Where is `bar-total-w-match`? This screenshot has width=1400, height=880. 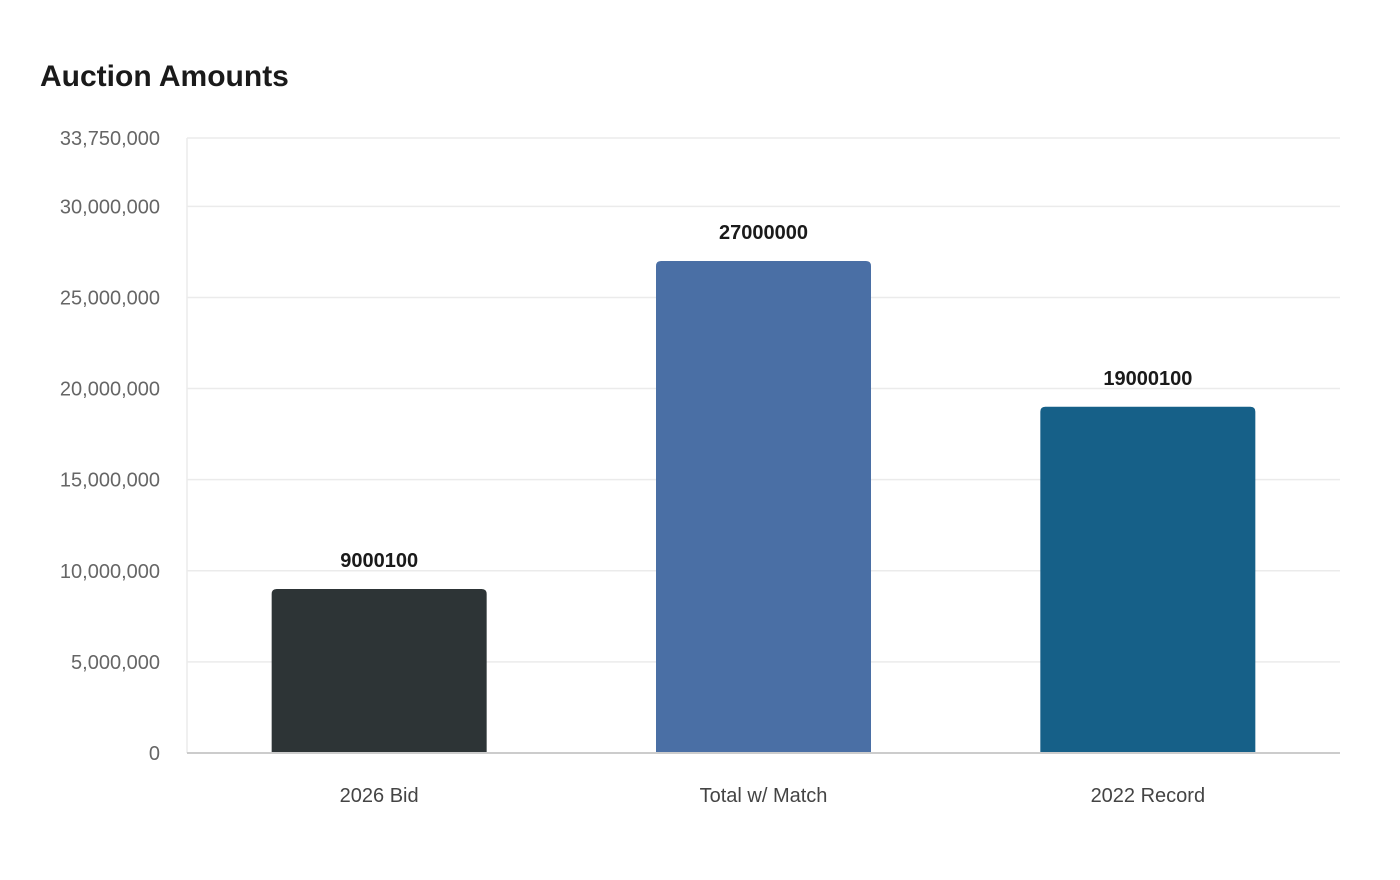 bar-total-w-match is located at coordinates (763, 507).